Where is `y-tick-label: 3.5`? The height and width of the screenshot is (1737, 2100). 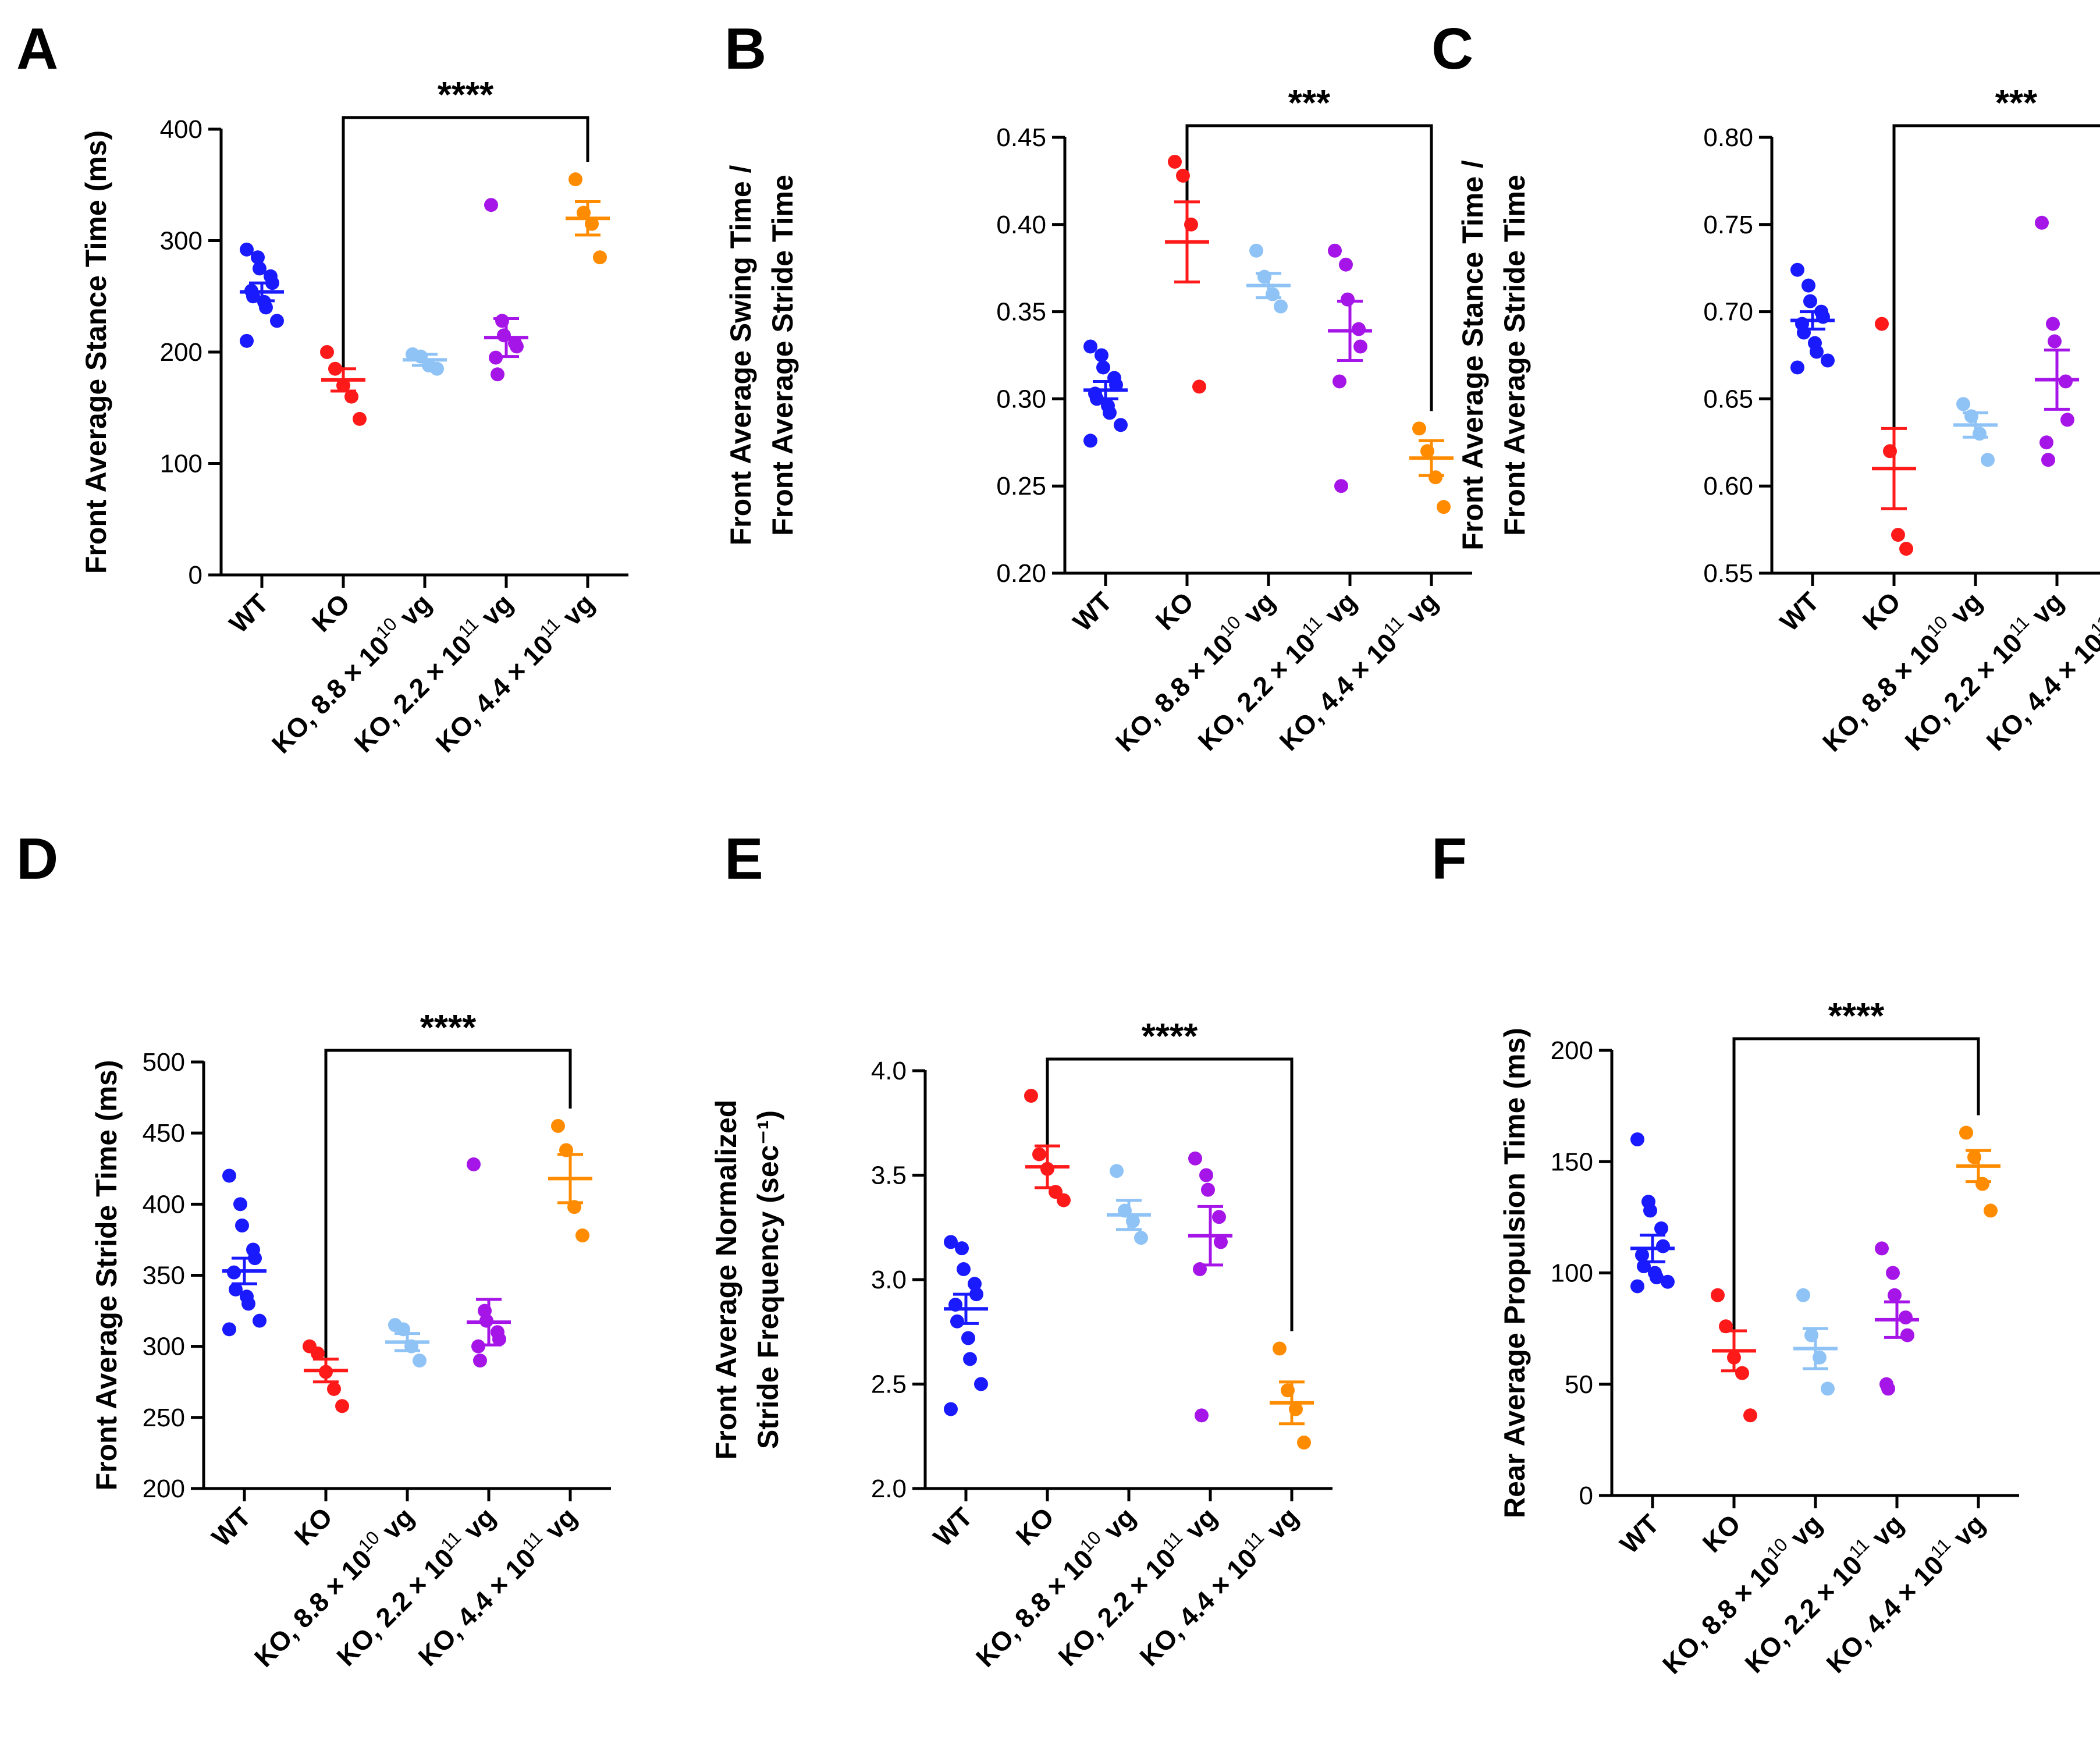
y-tick-label: 3.5 is located at coordinates (889, 1176).